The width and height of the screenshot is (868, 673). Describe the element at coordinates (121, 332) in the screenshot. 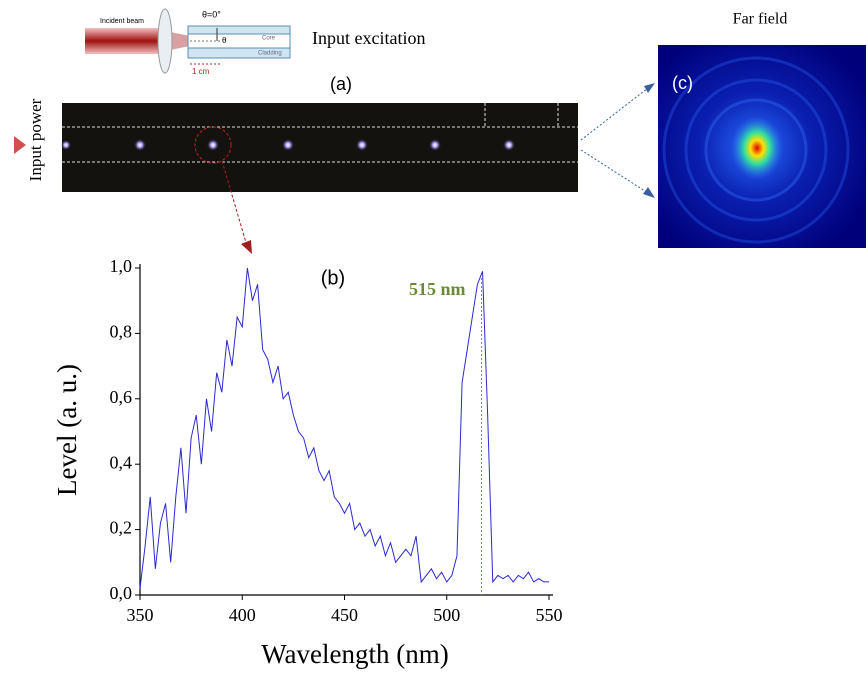

I see `y-tick-label: 0,8` at that location.